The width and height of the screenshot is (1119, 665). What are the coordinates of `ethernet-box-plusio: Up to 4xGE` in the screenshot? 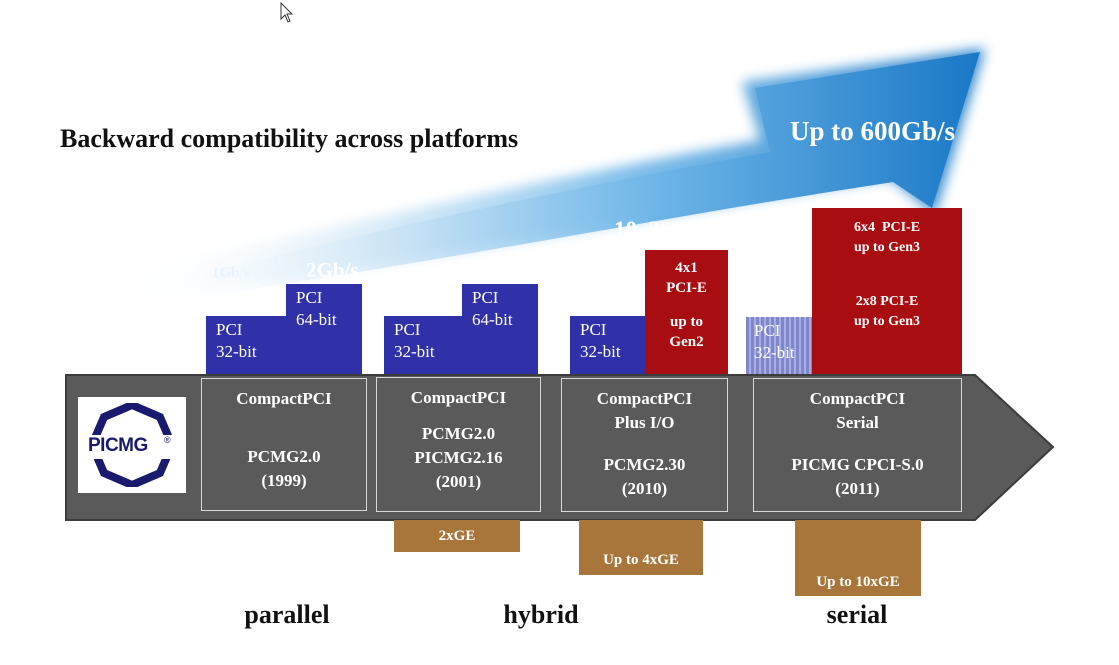 It's located at (641, 547).